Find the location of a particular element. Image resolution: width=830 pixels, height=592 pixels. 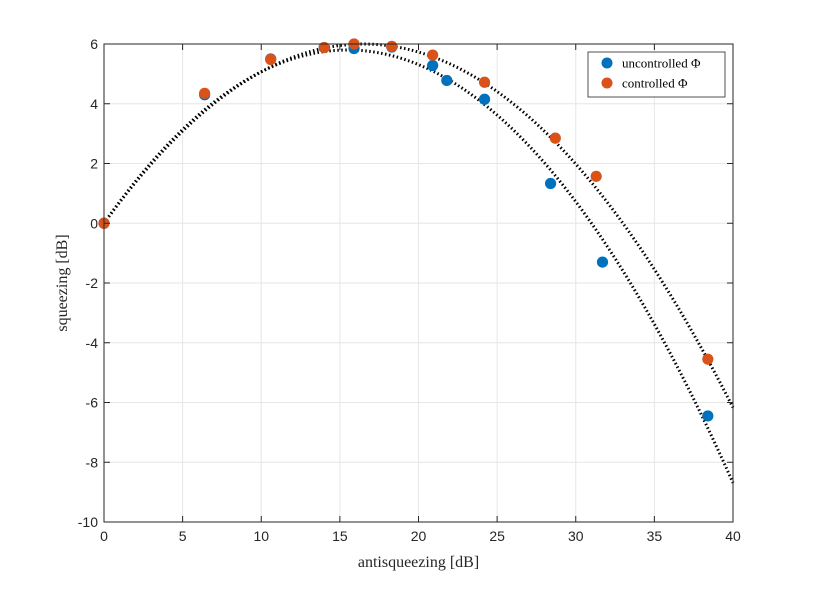

x-axis-label: antisqueezing [dB] is located at coordinates (418, 562).